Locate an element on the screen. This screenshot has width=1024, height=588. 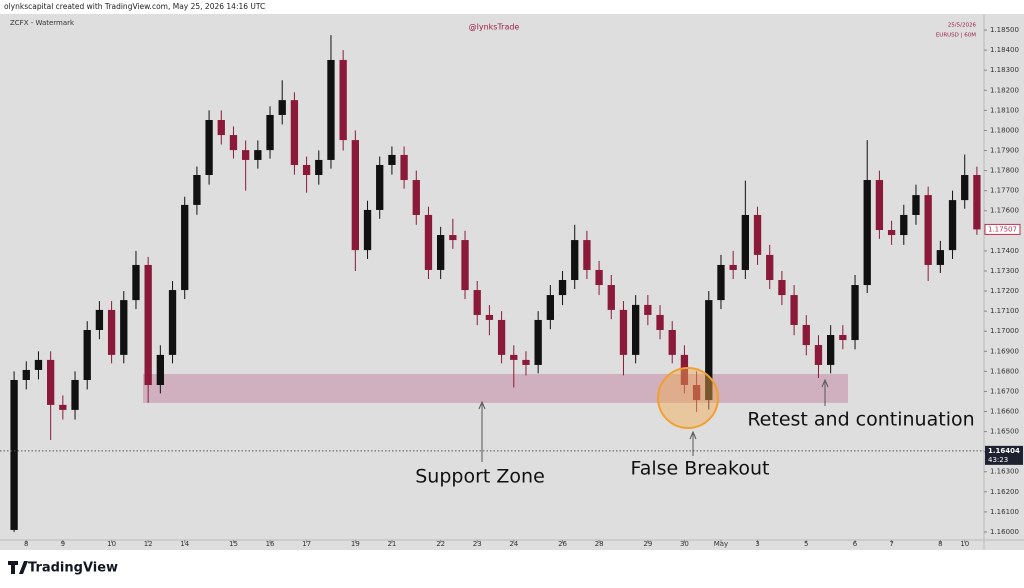
current-price-box is located at coordinates (1004, 455).